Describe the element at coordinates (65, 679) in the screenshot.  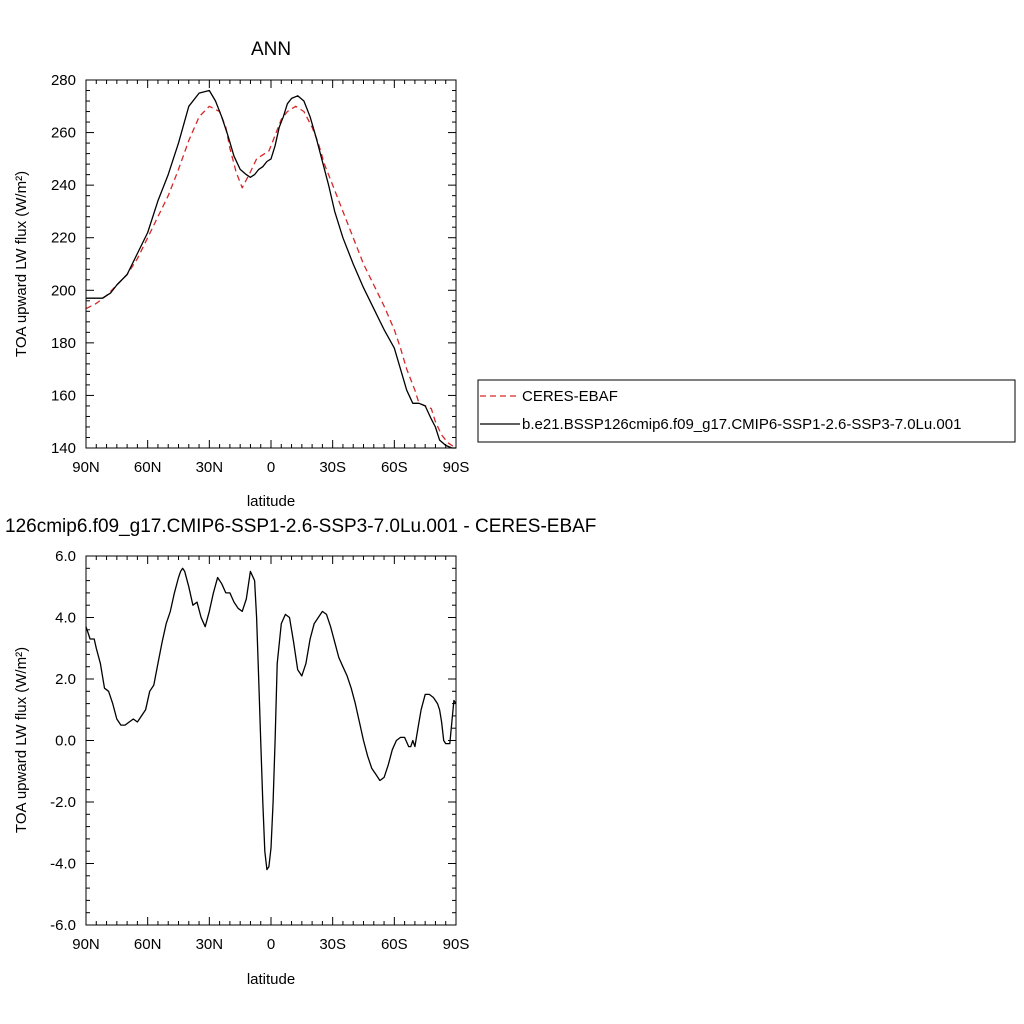
I see `y-tick-label: 2.0` at that location.